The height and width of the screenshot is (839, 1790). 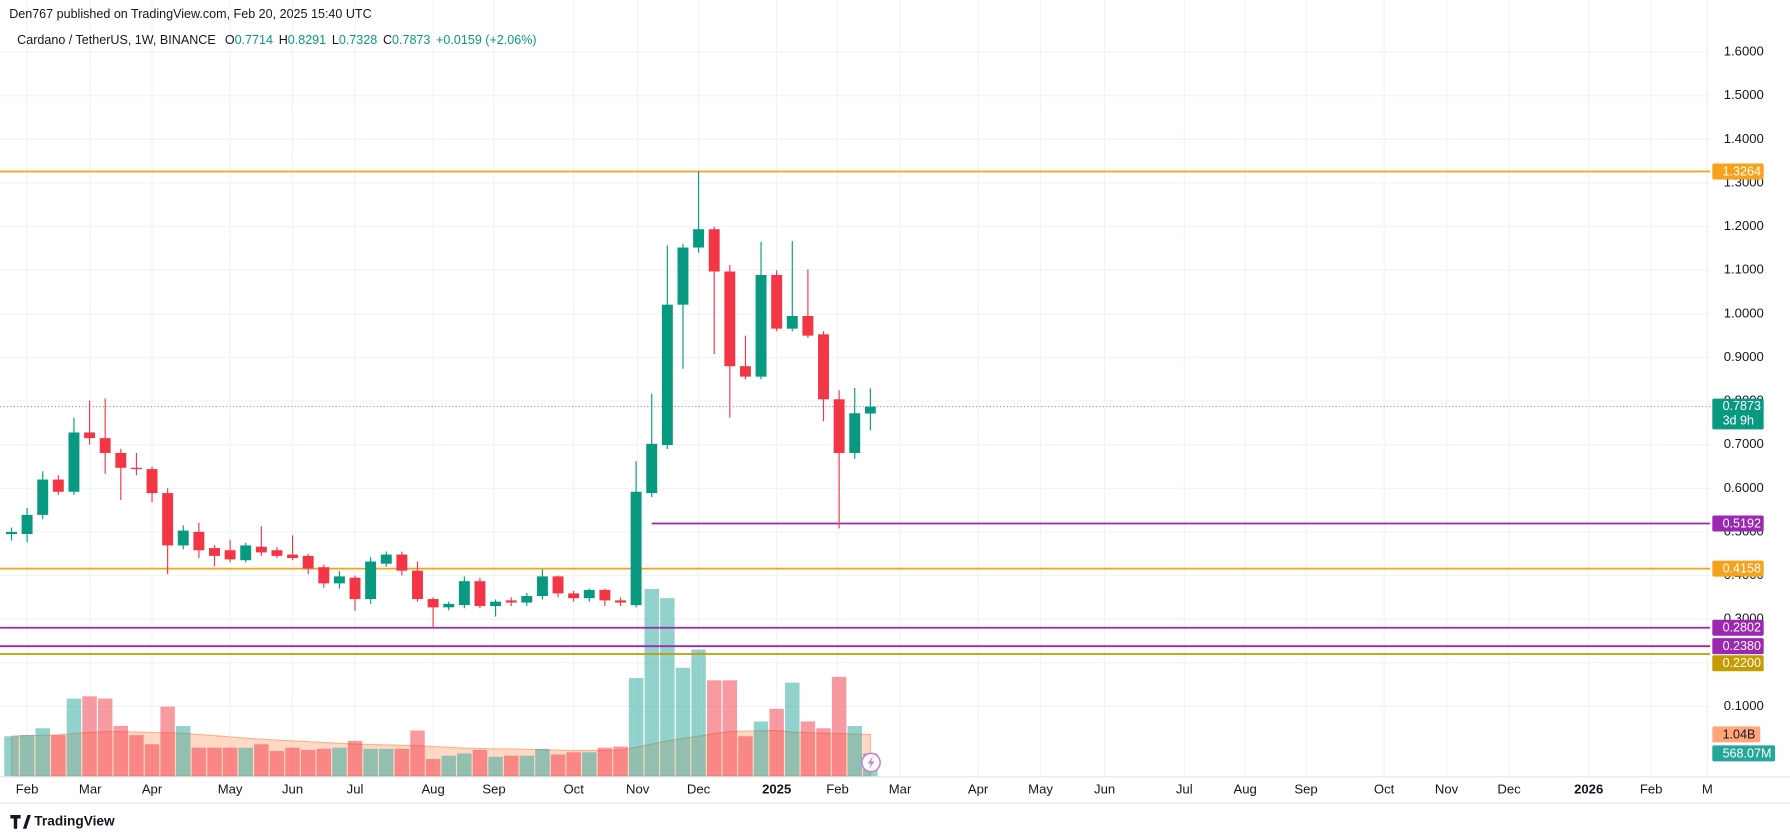 What do you see at coordinates (1744, 225) in the screenshot?
I see `y-tick-label: 1.2000` at bounding box center [1744, 225].